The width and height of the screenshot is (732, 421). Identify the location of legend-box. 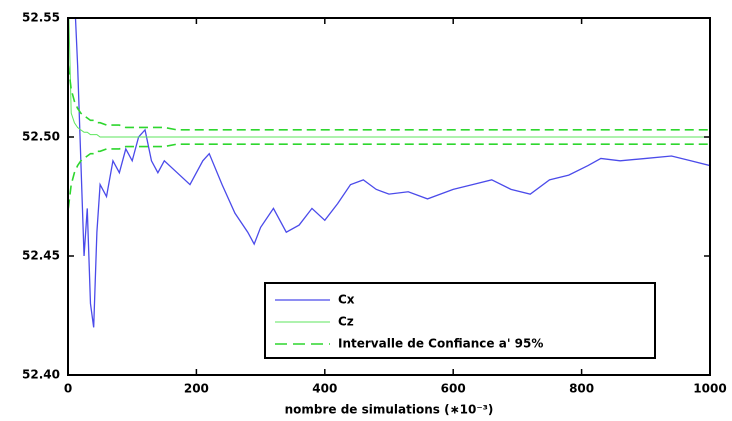
(460, 320).